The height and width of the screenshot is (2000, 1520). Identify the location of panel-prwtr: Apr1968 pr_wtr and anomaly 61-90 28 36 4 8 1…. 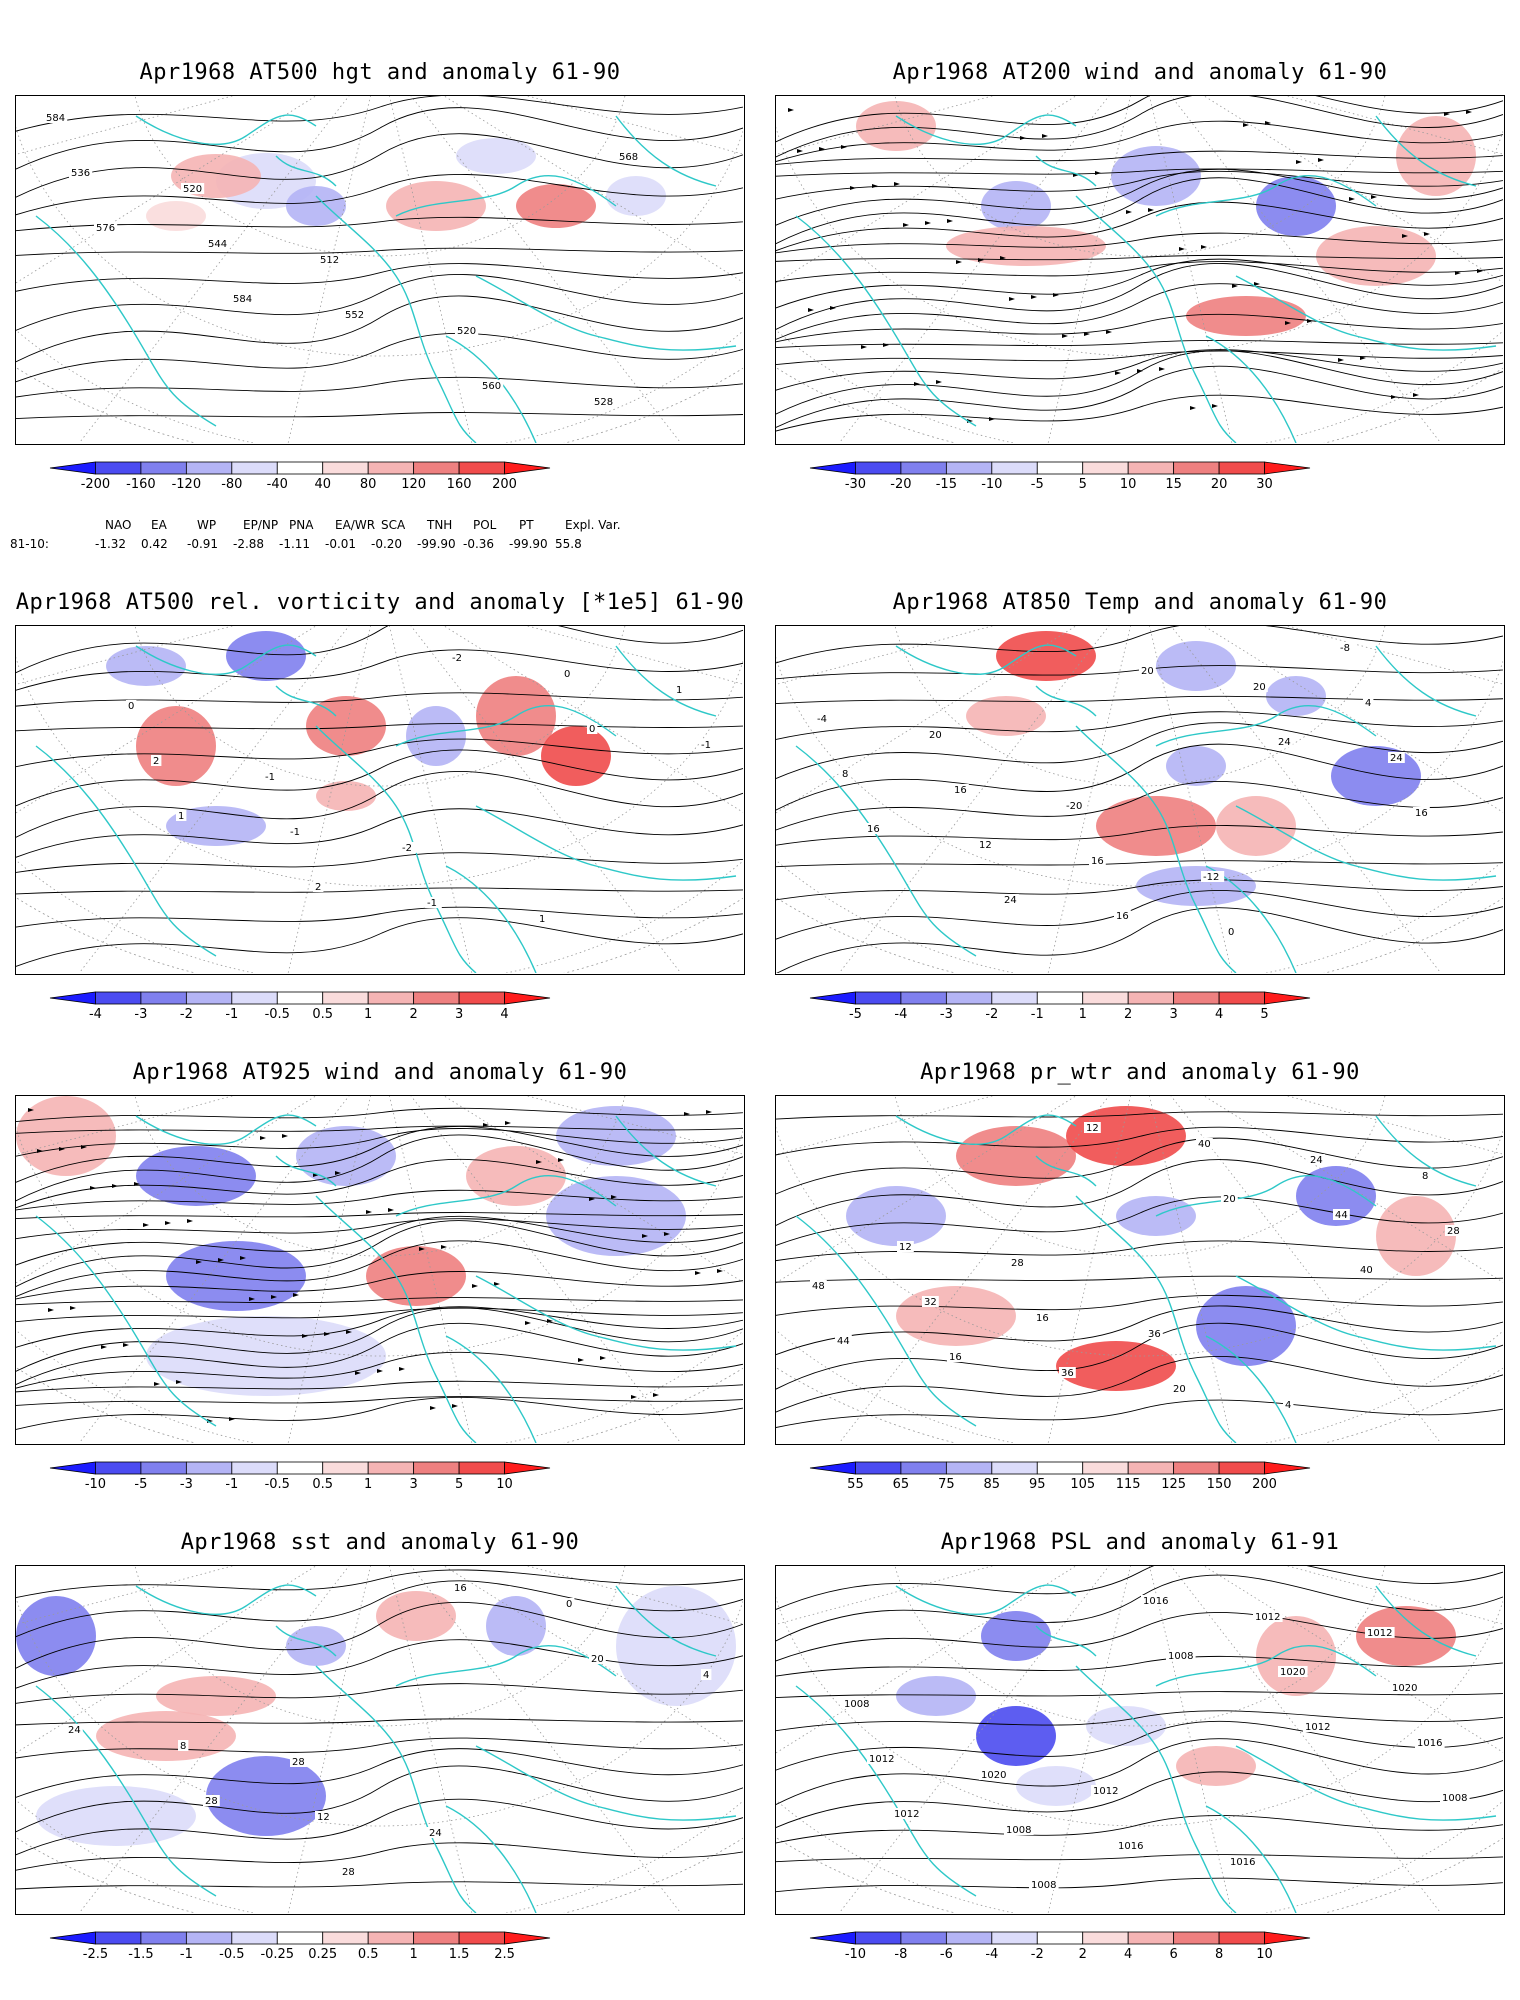
(1140, 1250).